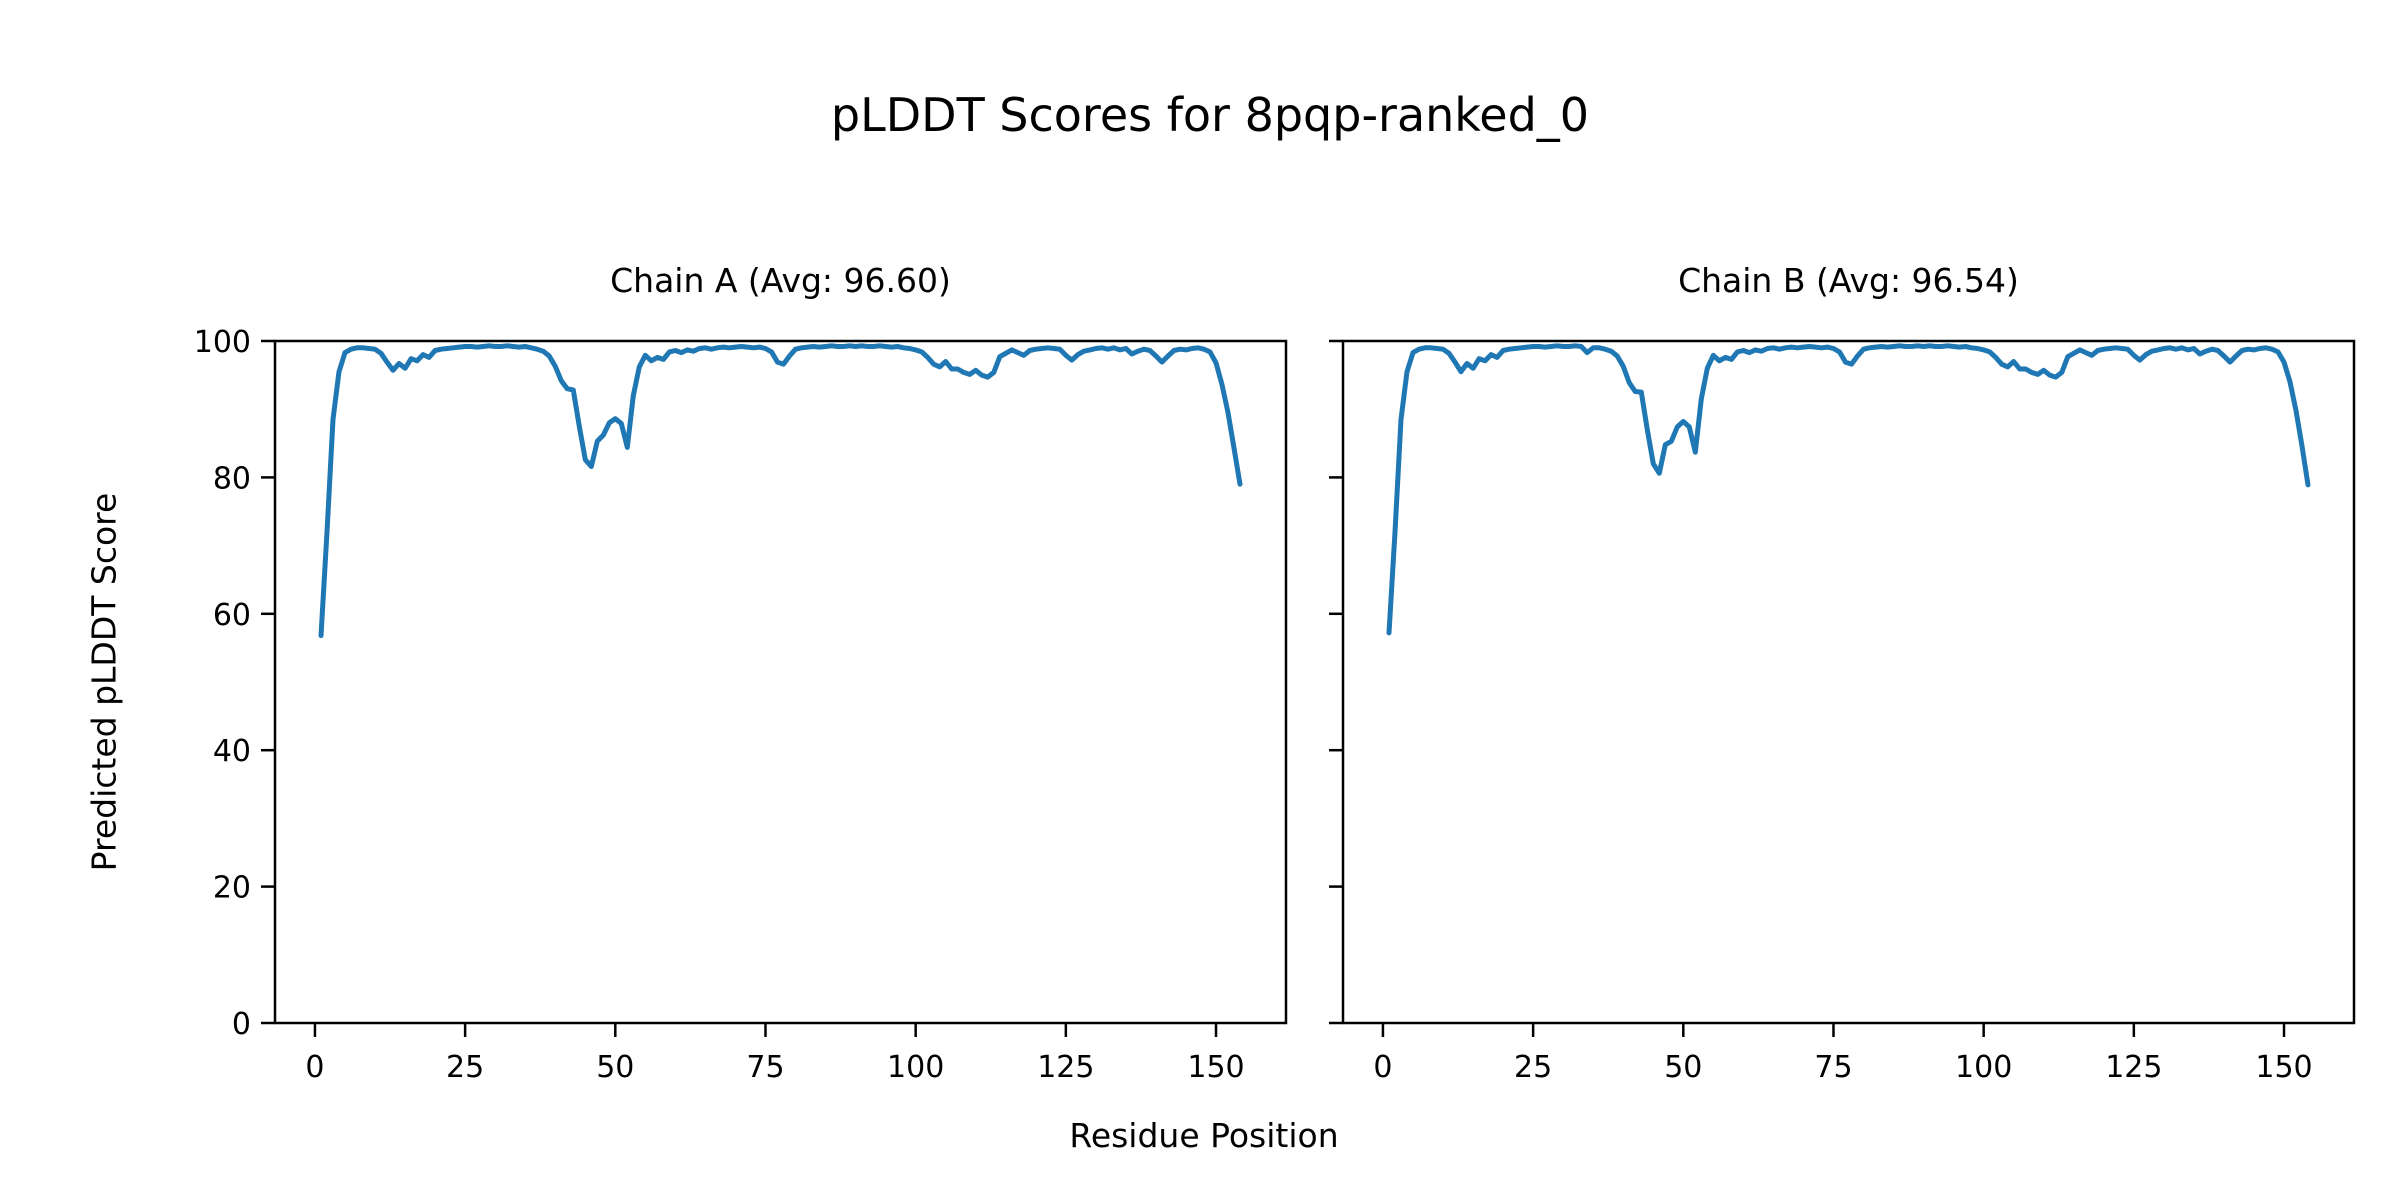 The image size is (2400, 1200). I want to click on chain-a-subplot-title: Chain A (Avg: 96.60), so click(780, 280).